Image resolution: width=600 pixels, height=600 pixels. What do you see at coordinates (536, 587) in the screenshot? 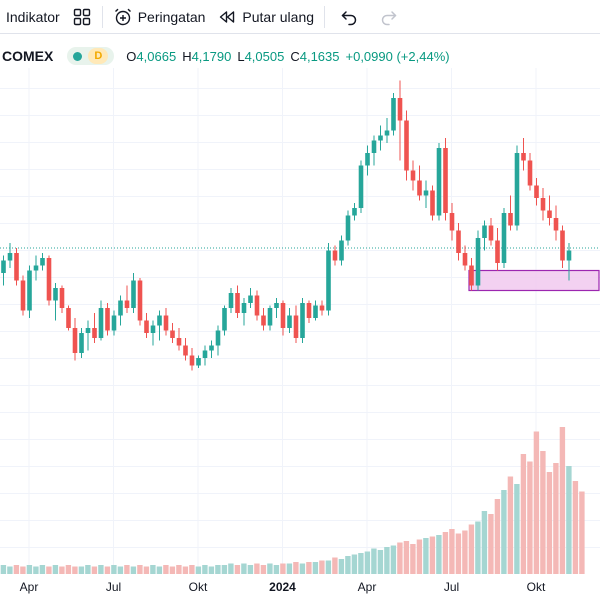
I see `time-axis-label: Okt` at bounding box center [536, 587].